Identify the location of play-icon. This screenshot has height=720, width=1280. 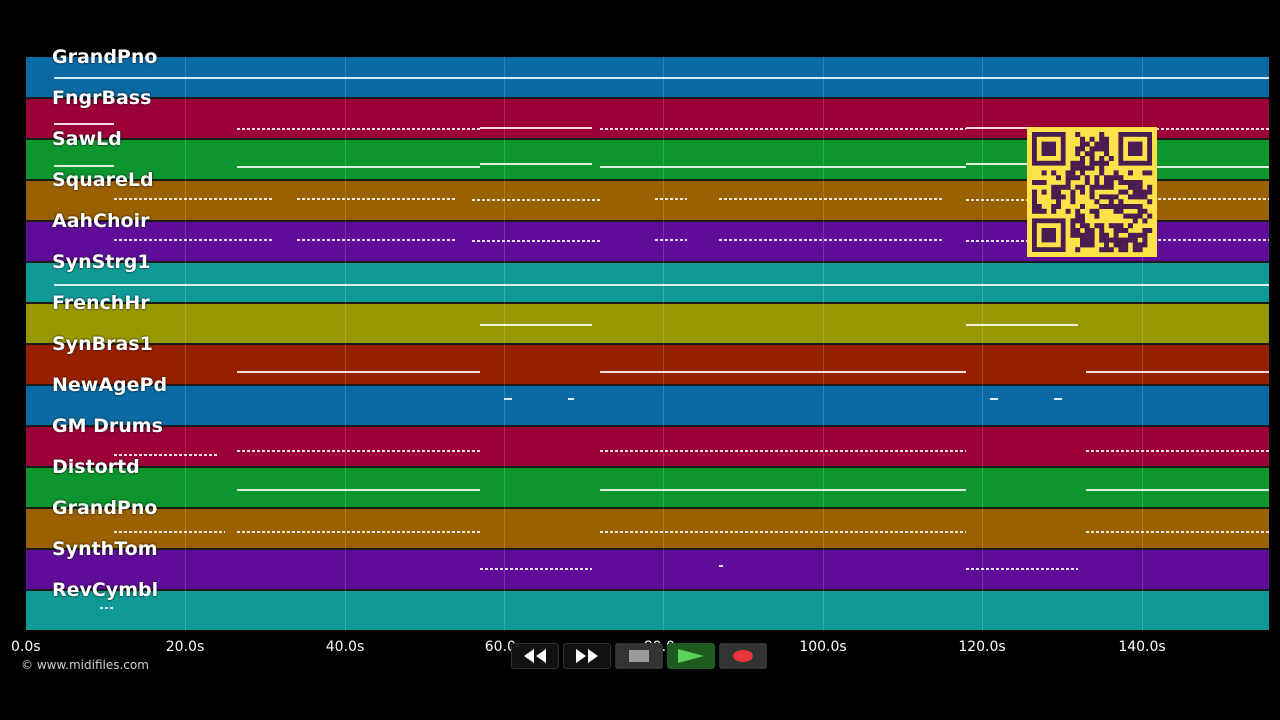
(691, 656).